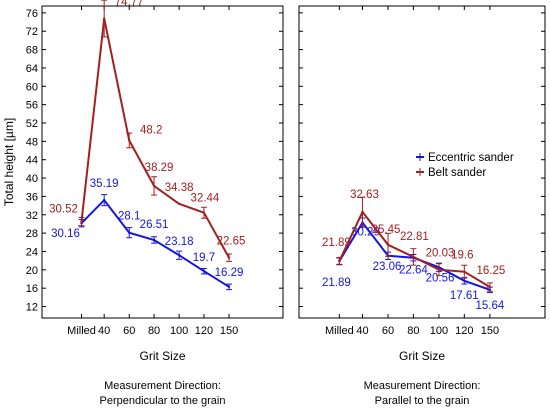 The image size is (550, 411). I want to click on panel-caption-line2: Parallel to the grain, so click(422, 401).